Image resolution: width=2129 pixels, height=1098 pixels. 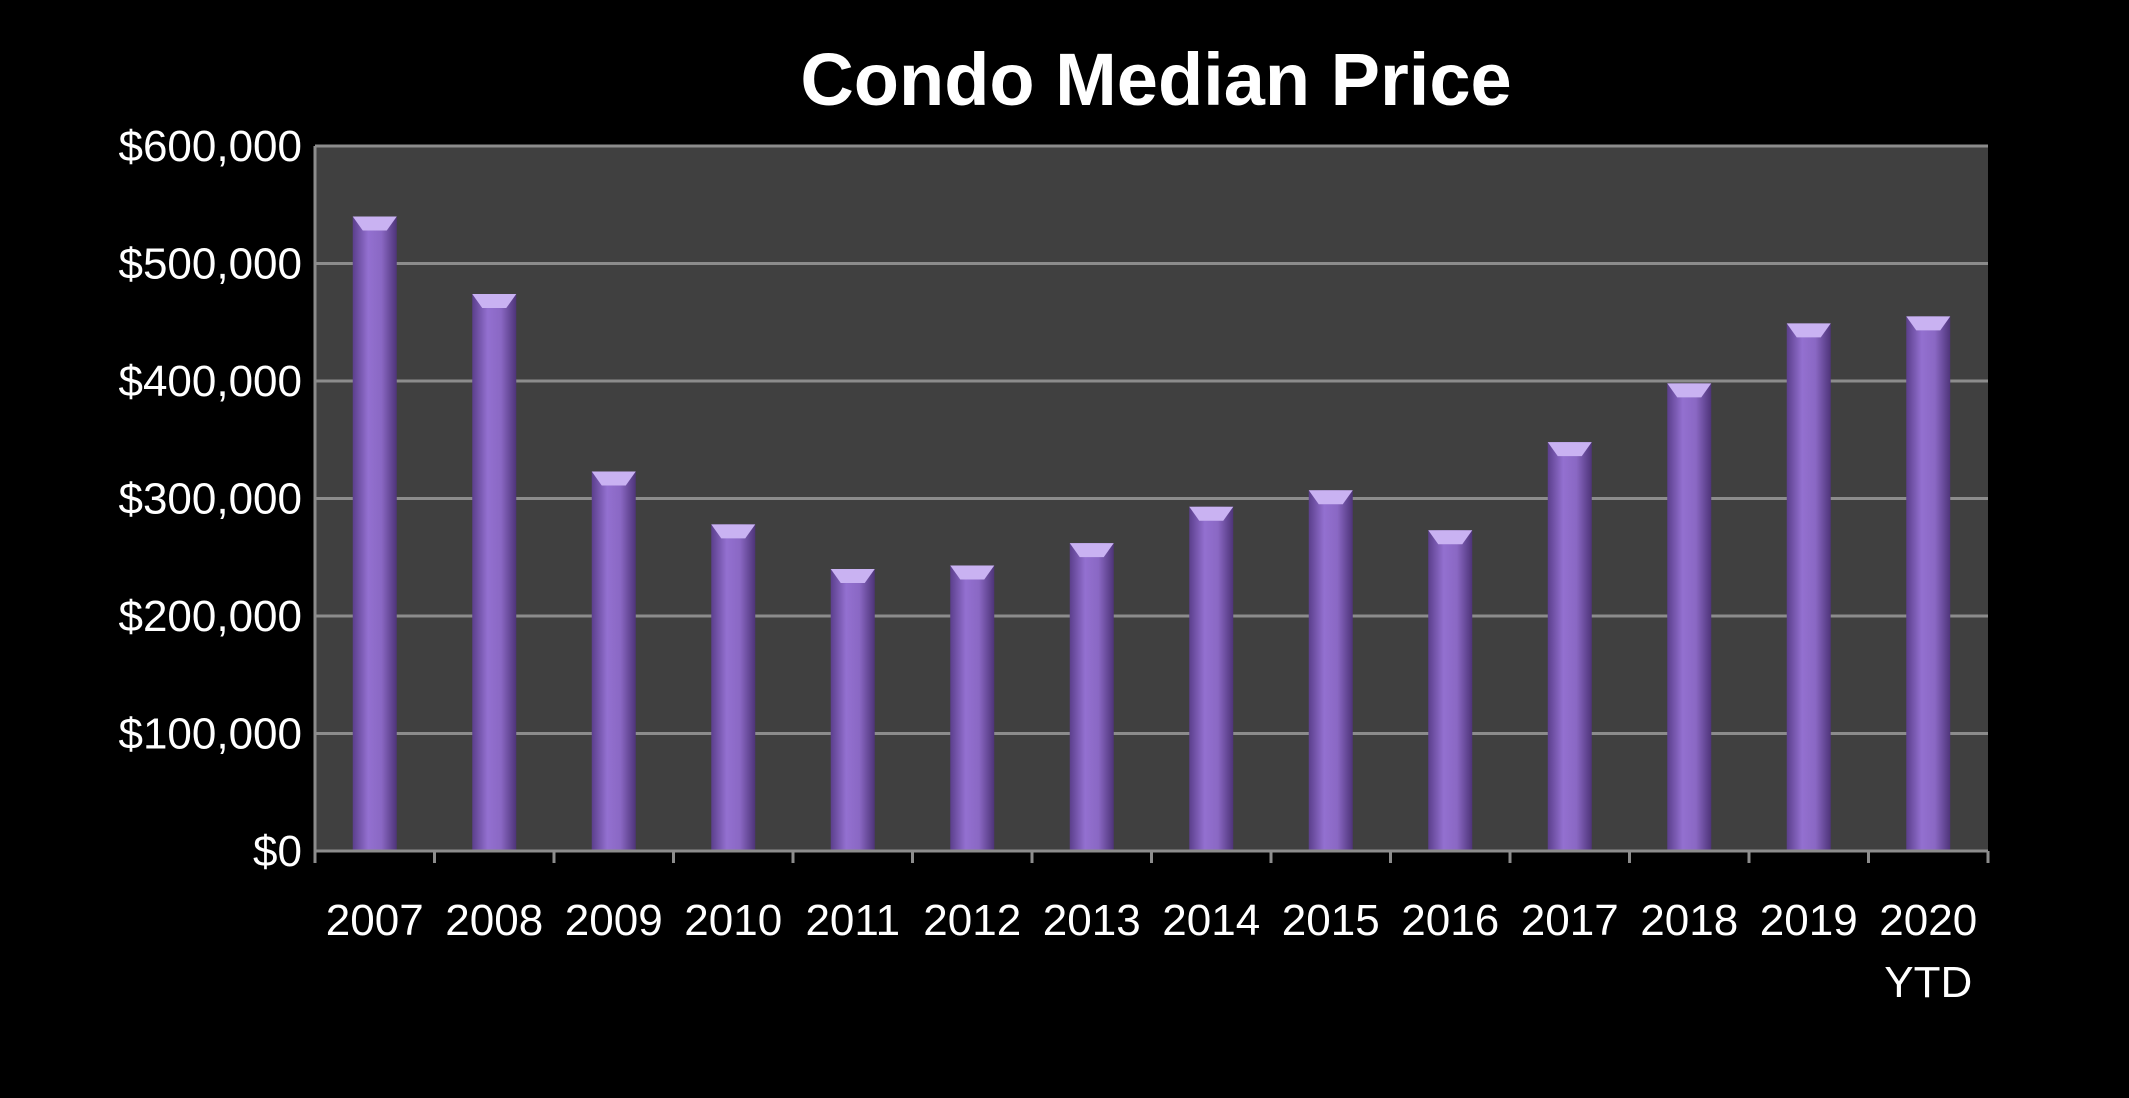 I want to click on x-tick-label: 2007, so click(x=375, y=920).